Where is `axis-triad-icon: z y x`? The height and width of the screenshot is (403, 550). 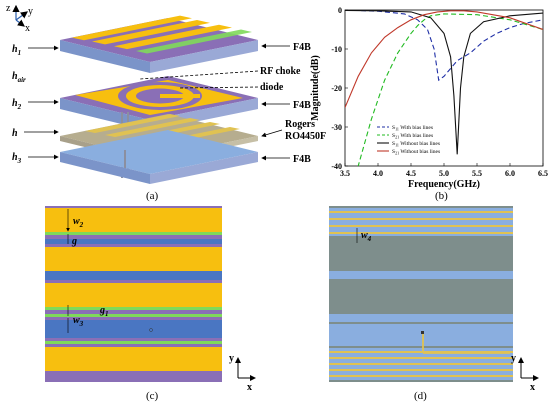
axis-triad-icon: z y x is located at coordinates (19, 18).